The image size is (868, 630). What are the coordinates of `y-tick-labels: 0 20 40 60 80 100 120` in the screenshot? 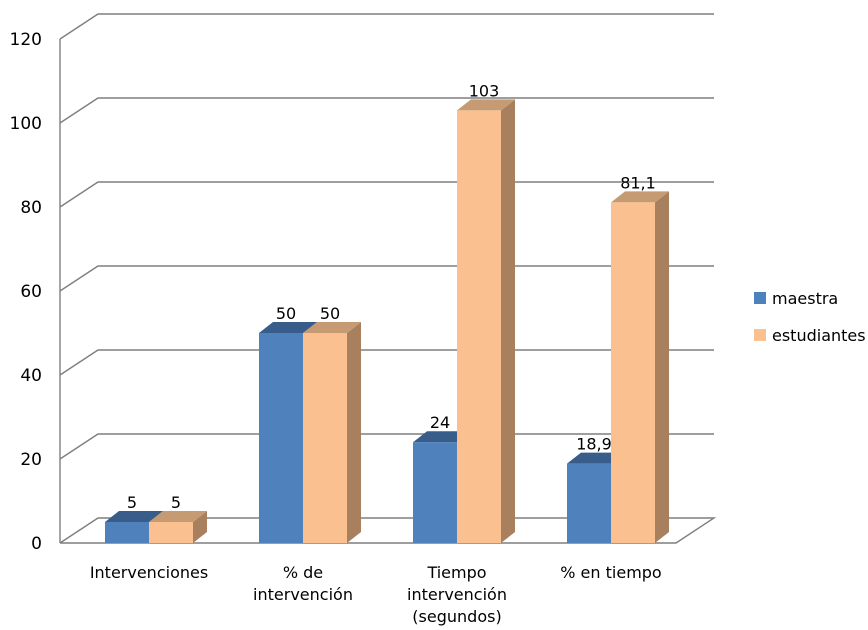 It's located at (26, 292).